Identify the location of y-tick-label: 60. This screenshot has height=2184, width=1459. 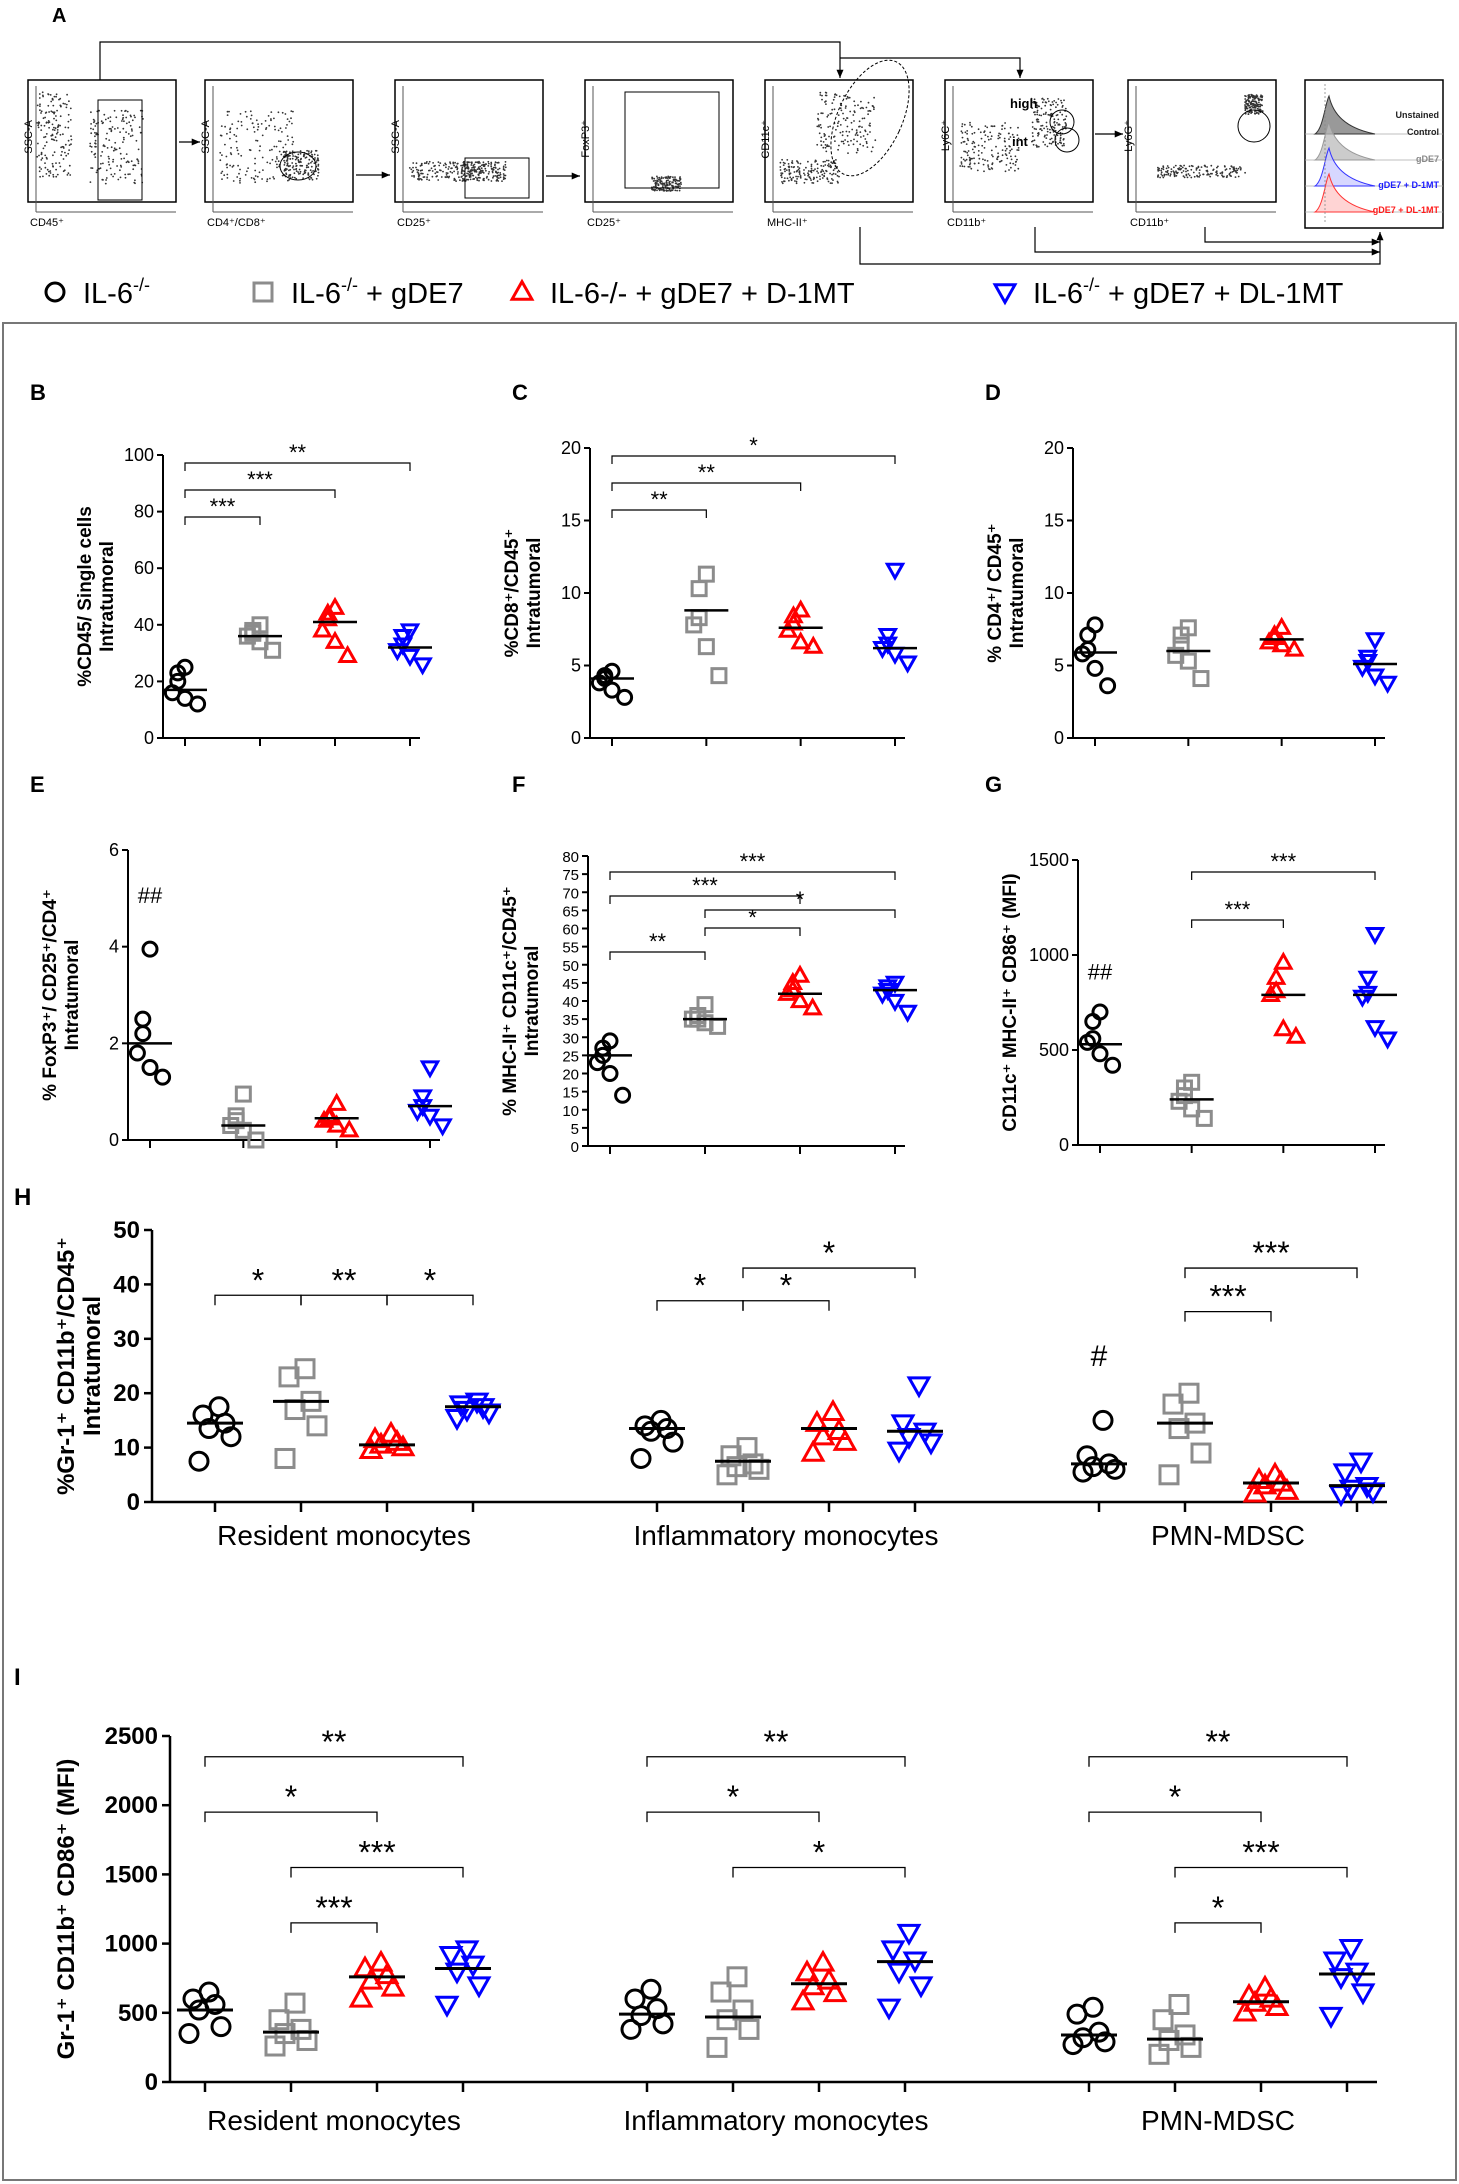
(144, 568).